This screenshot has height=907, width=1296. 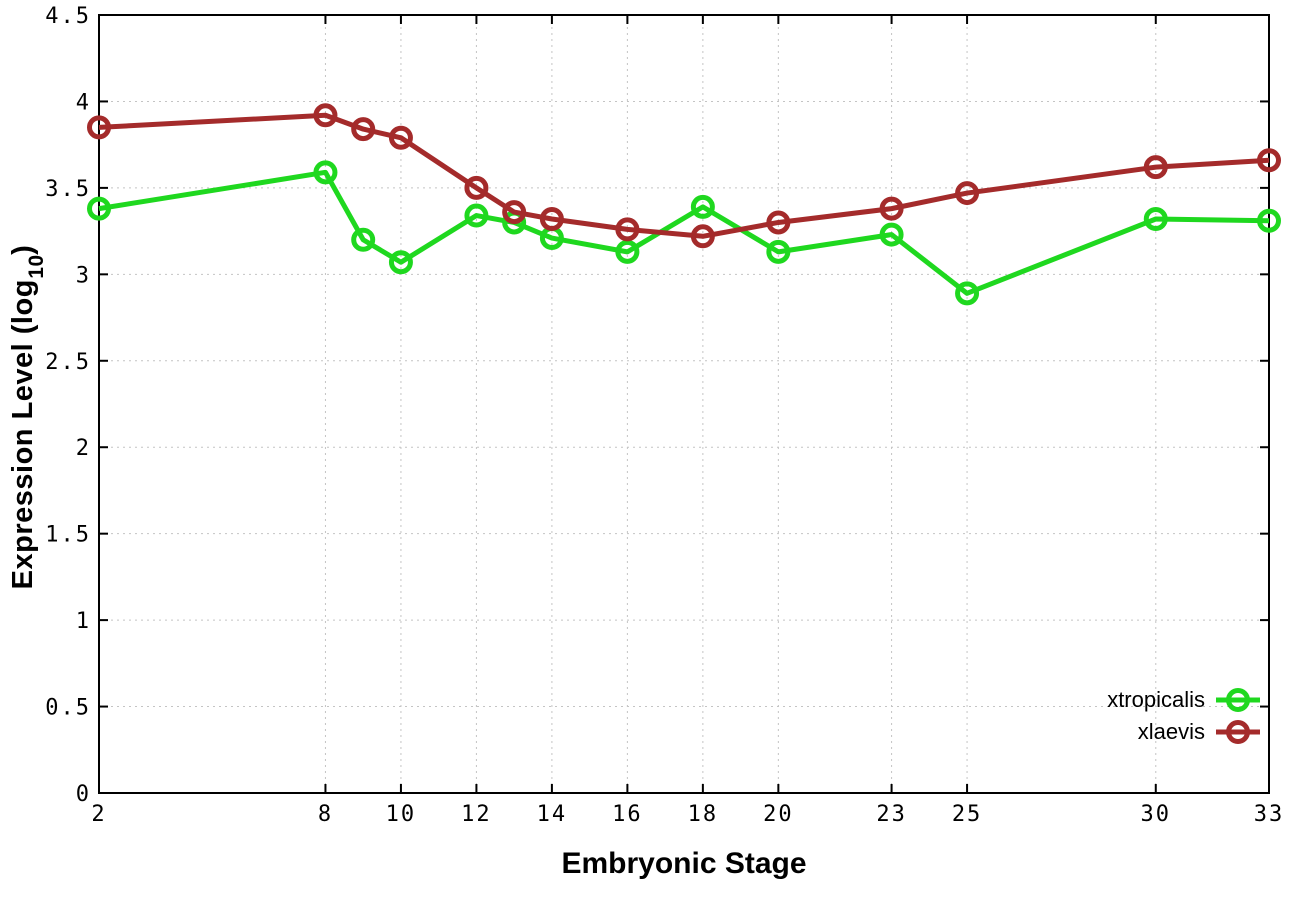 What do you see at coordinates (1156, 699) in the screenshot?
I see `legend-label-xtropicalis: xtropicalis` at bounding box center [1156, 699].